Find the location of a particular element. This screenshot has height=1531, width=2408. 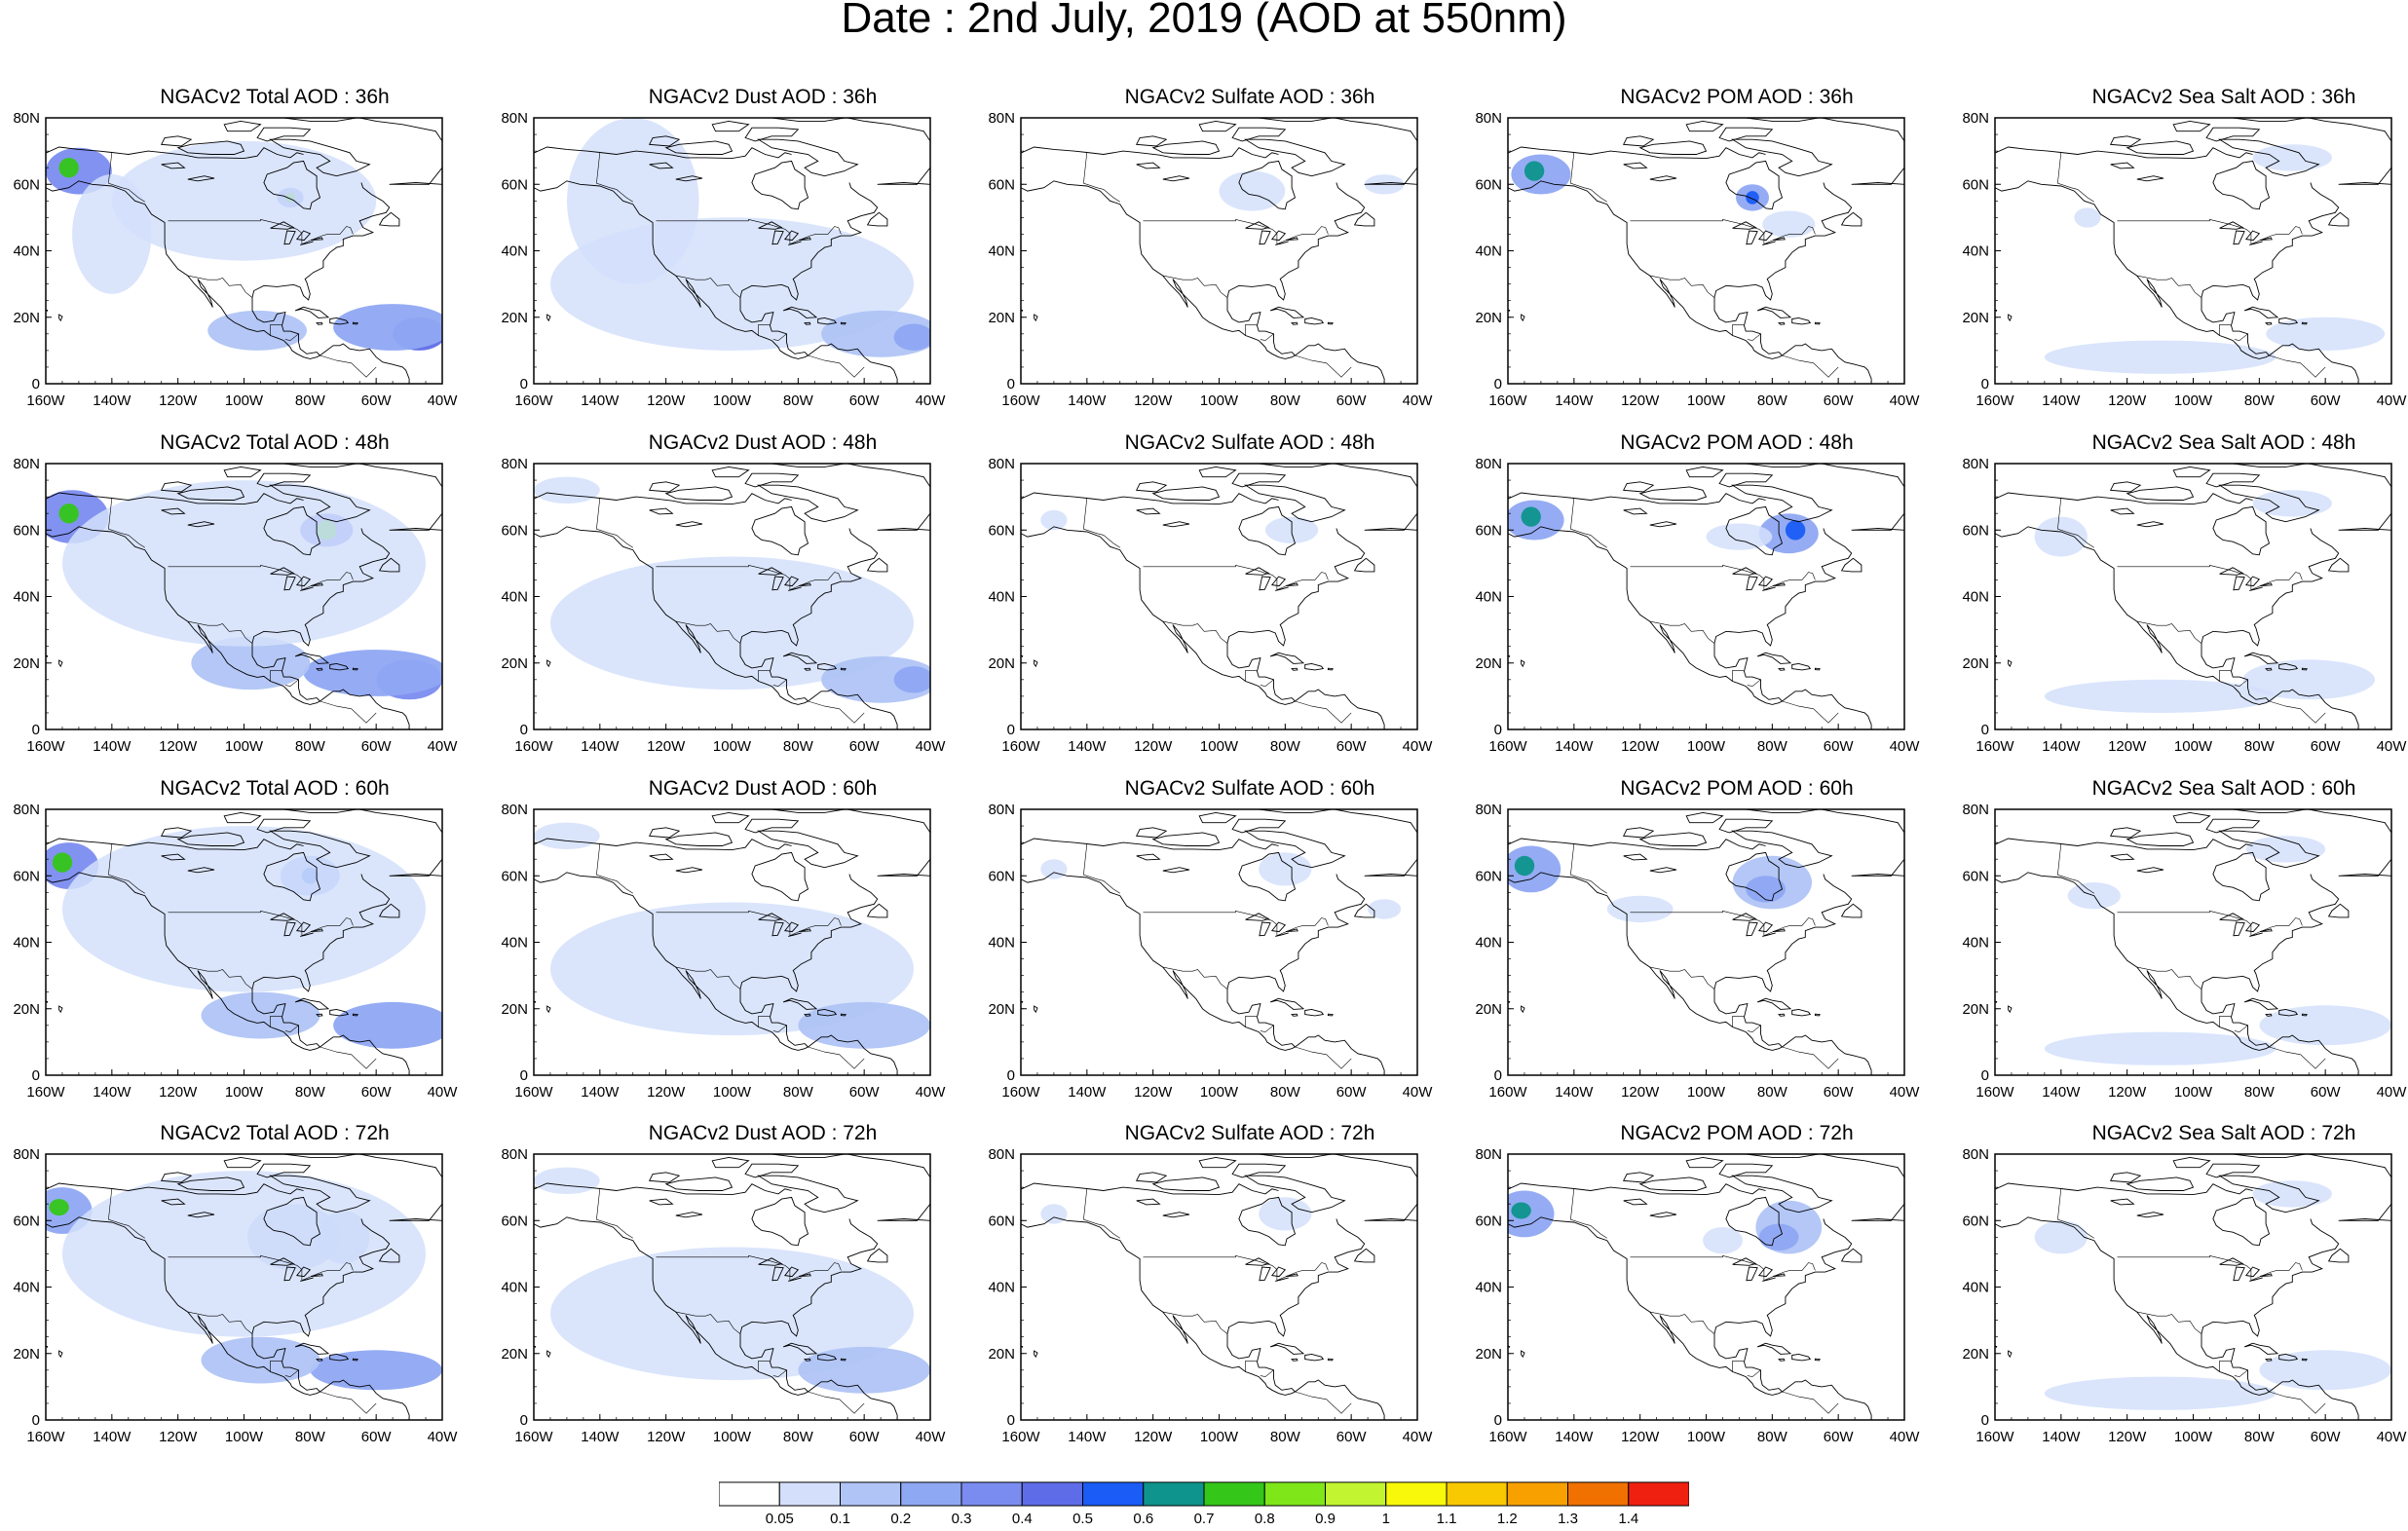

panel-title: NGACv2 Dust AOD : 36h is located at coordinates (763, 97).